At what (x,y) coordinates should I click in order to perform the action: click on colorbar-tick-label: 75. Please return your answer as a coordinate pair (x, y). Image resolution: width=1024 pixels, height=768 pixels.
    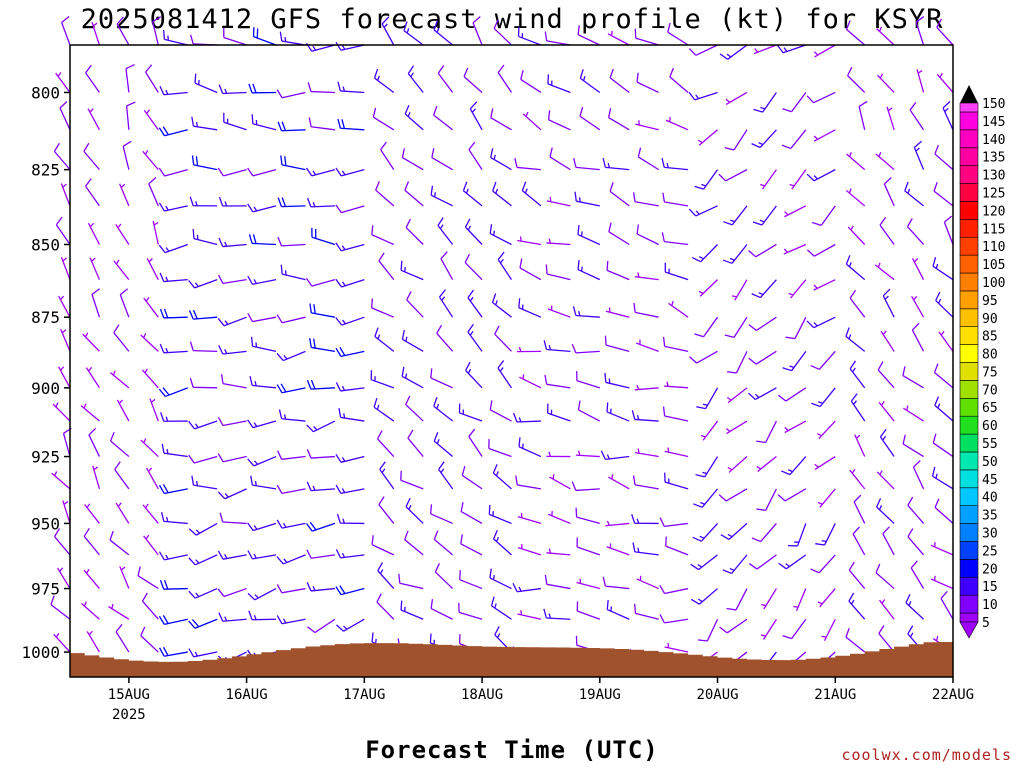
    Looking at the image, I should click on (990, 372).